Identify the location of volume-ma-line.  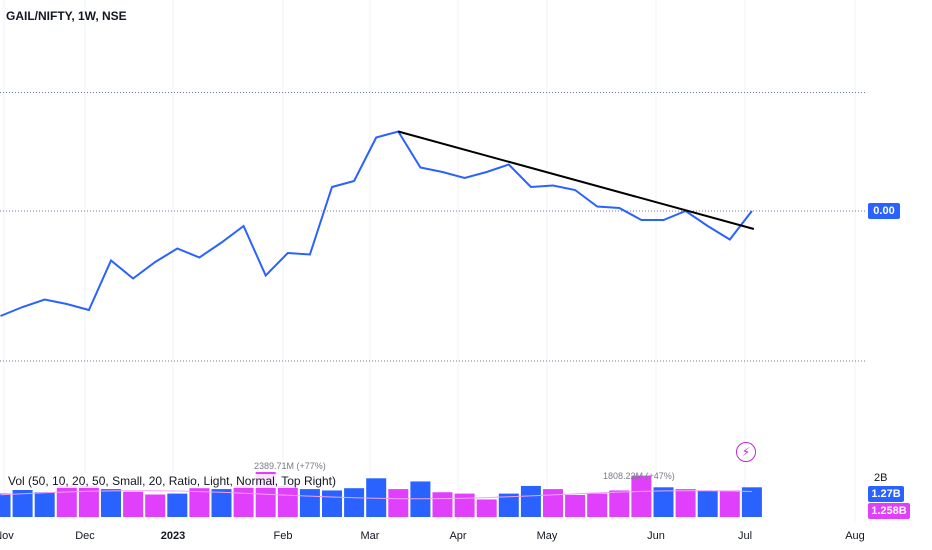
(376, 495).